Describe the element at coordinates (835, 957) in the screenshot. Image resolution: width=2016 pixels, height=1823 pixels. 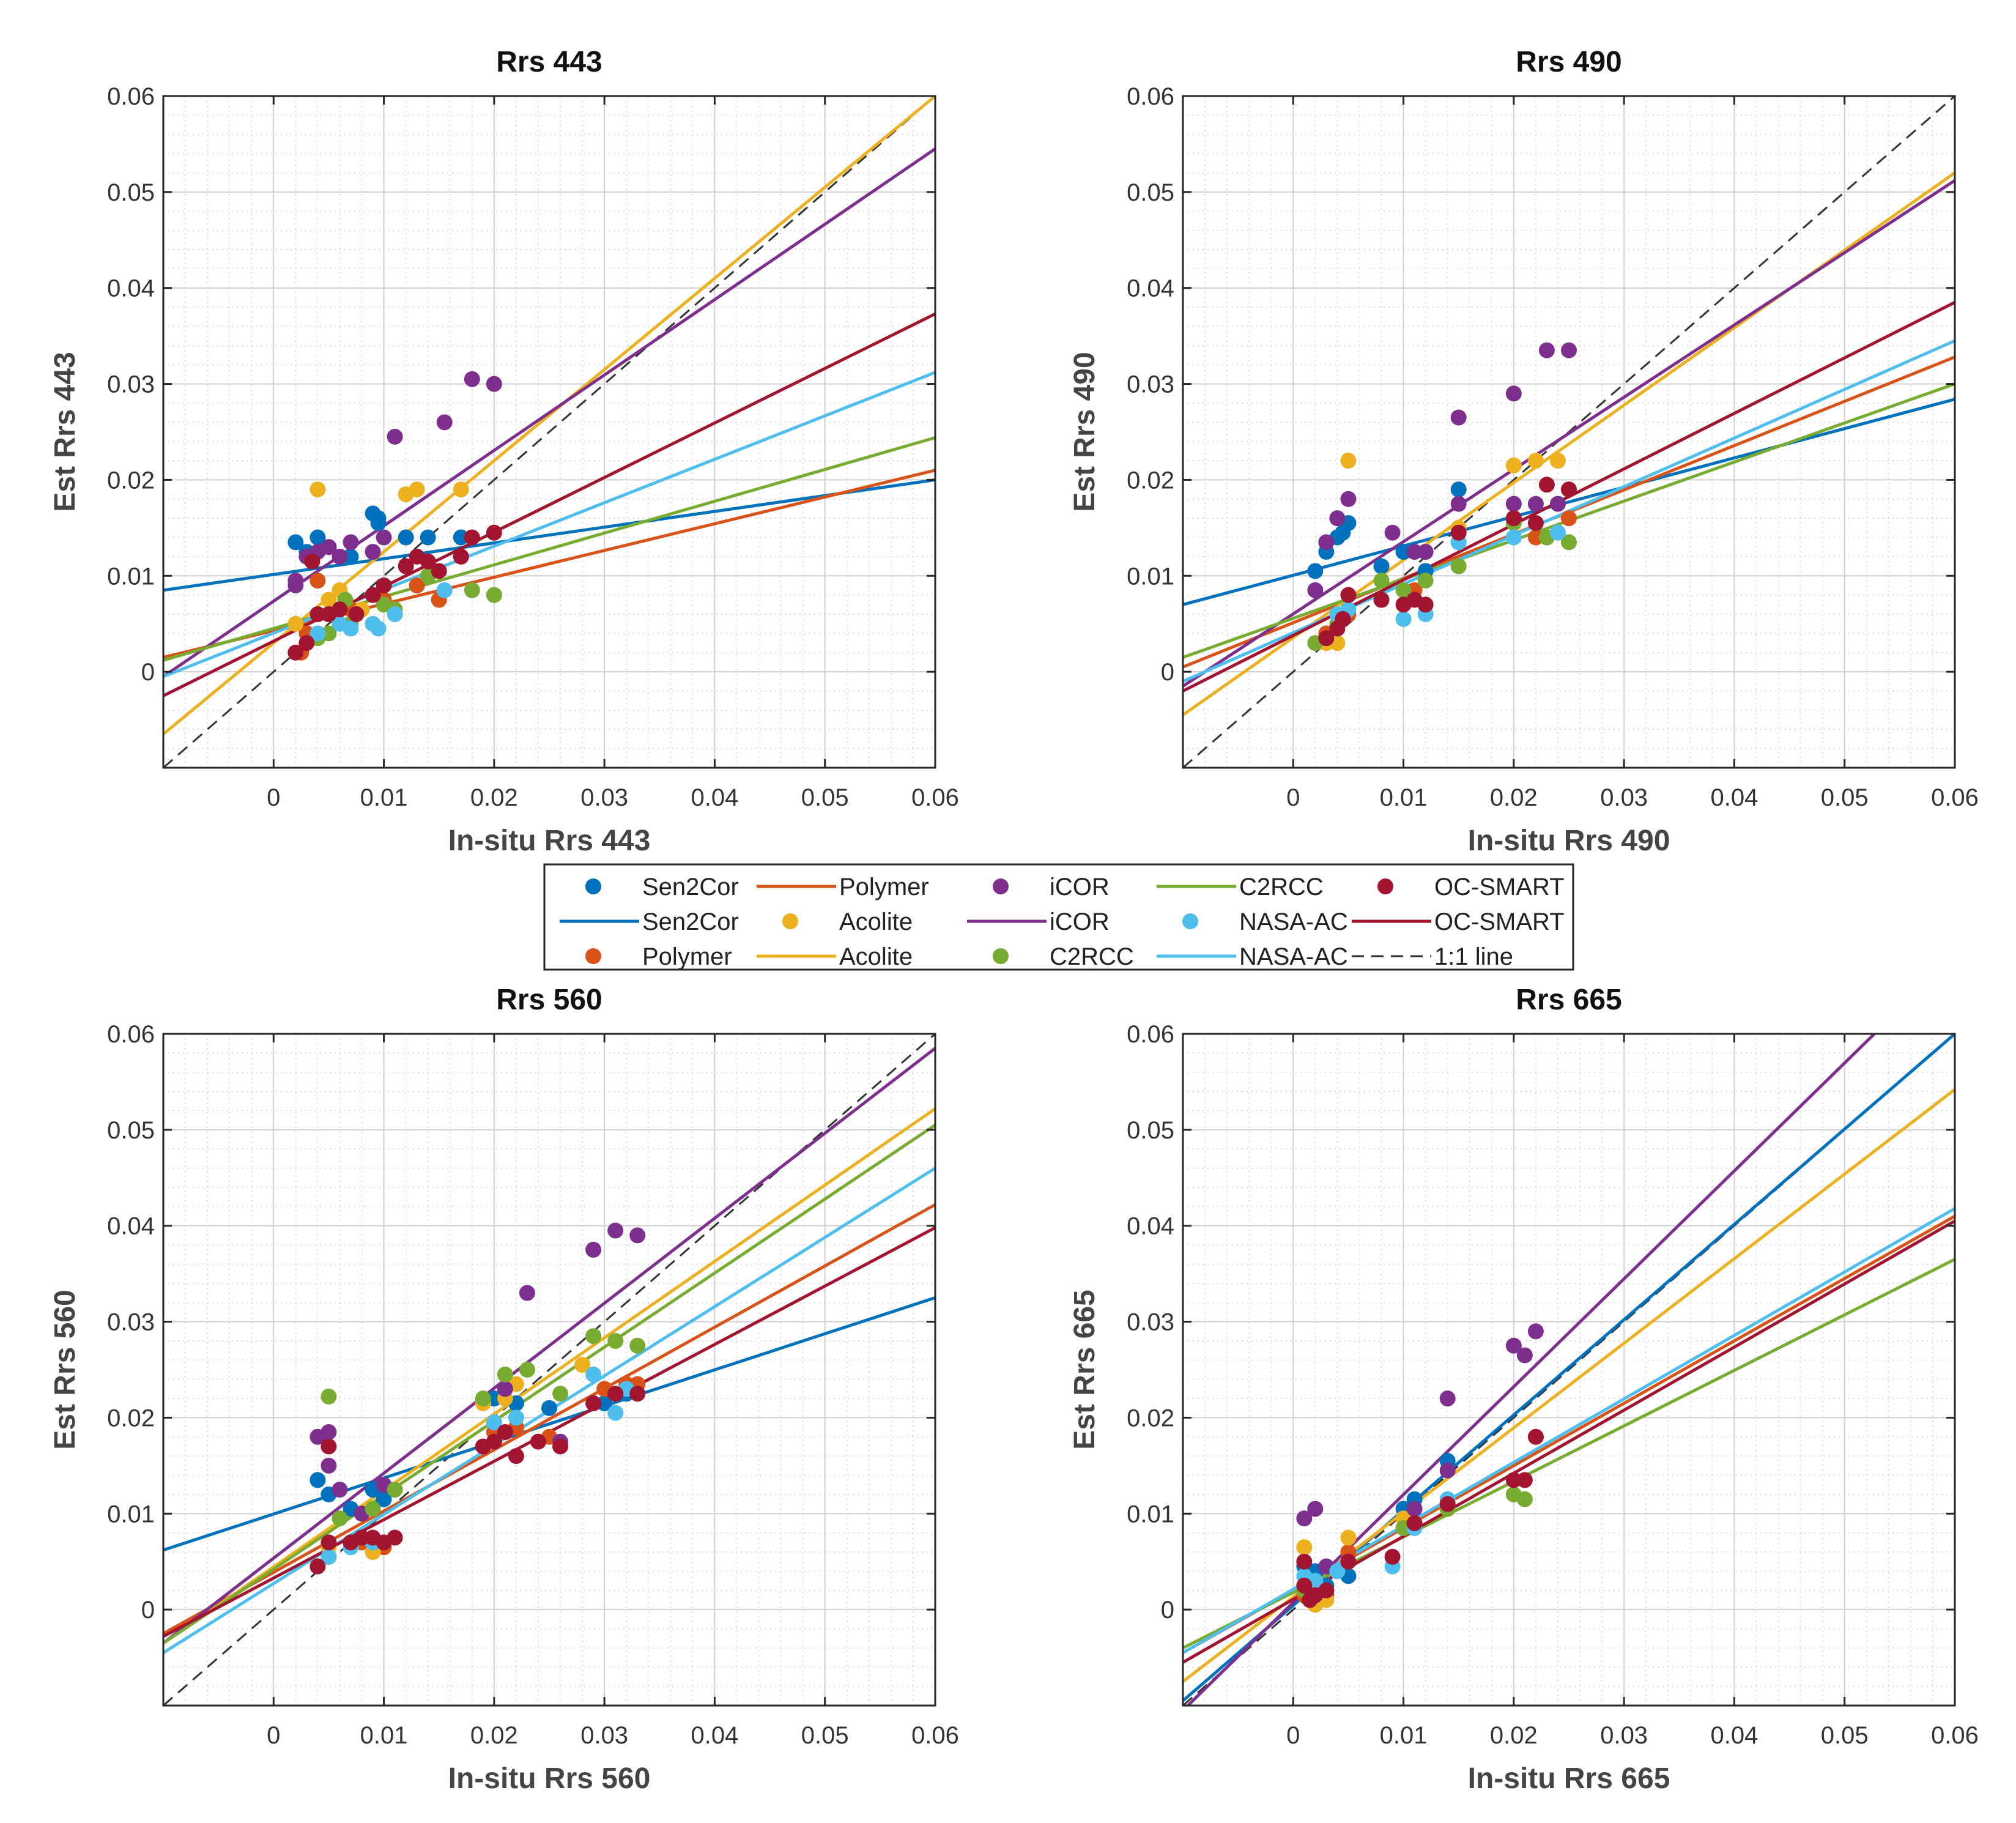
I see `legend-item-acolite-line: Acolite` at that location.